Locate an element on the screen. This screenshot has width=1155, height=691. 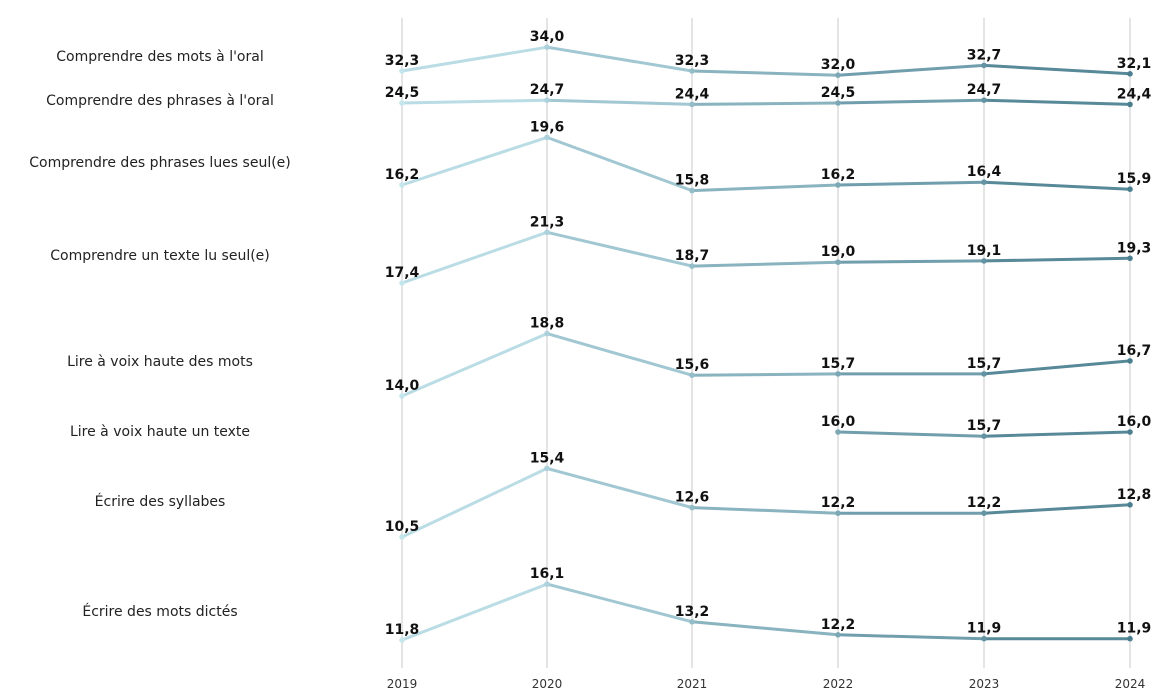
x-tick-2021: 2021 is located at coordinates (692, 684).